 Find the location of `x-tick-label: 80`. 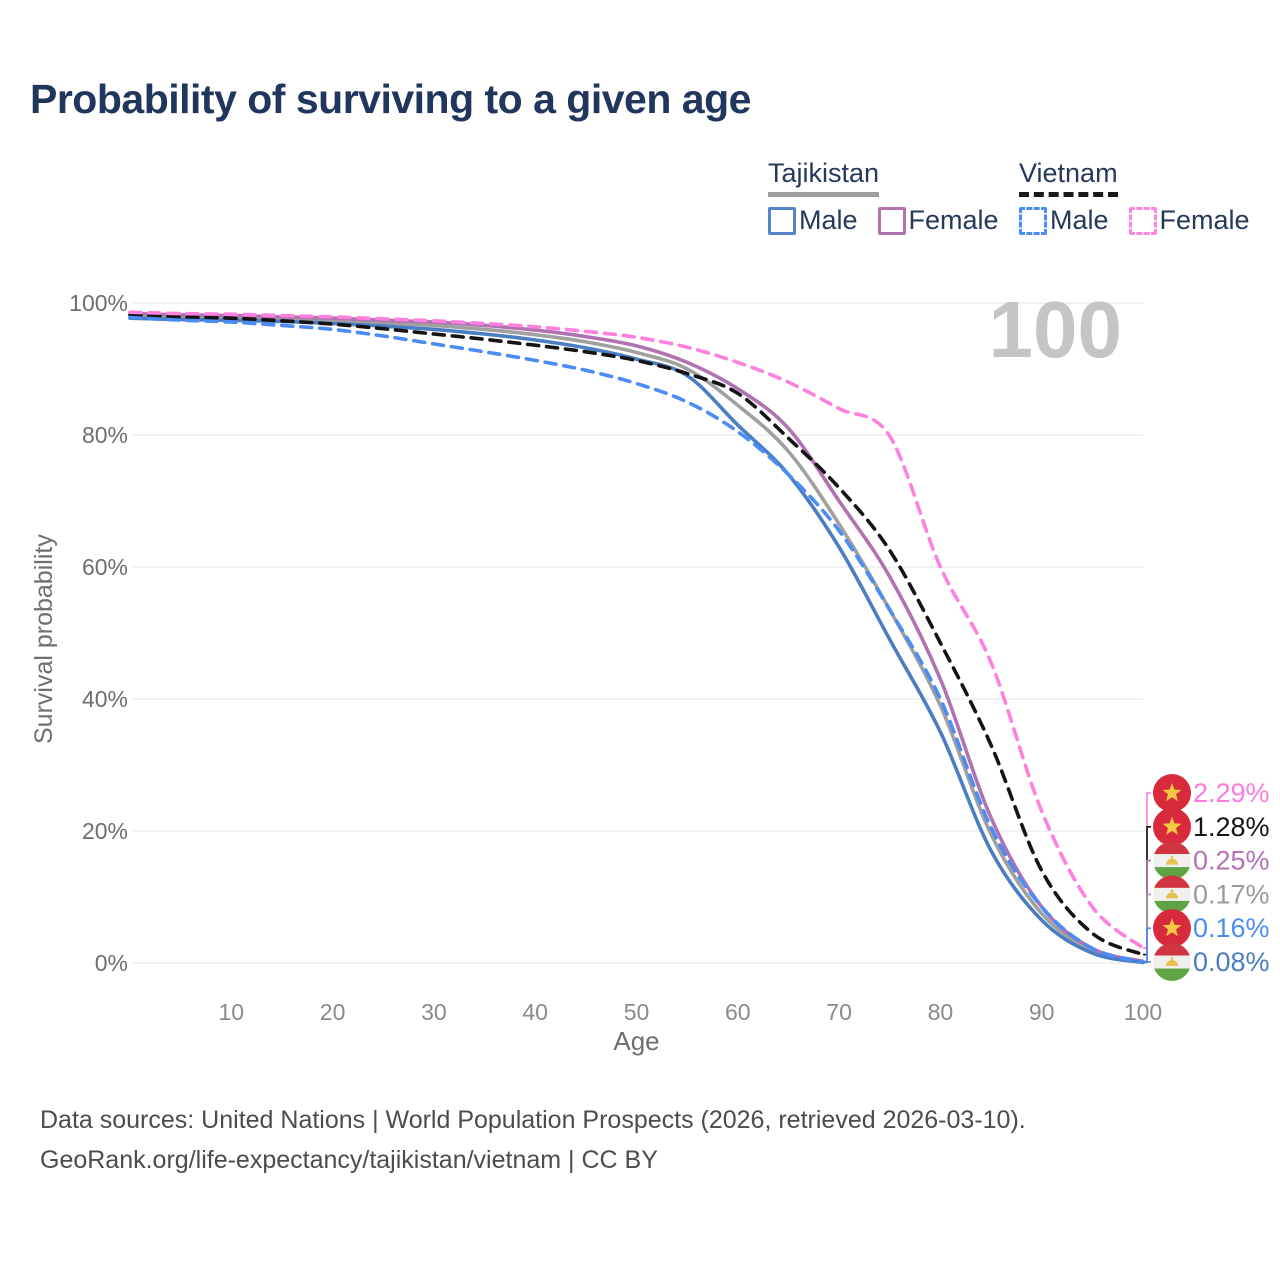

x-tick-label: 80 is located at coordinates (941, 1012).